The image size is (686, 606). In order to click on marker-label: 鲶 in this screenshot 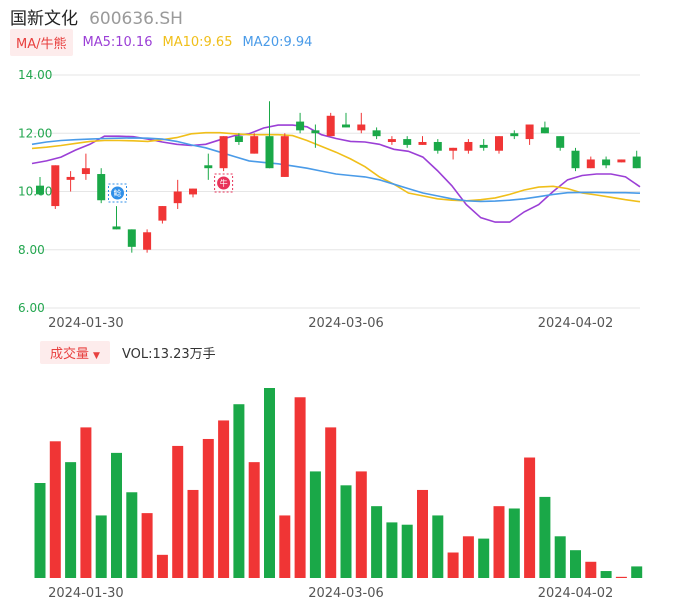, I will do `click(118, 193)`.